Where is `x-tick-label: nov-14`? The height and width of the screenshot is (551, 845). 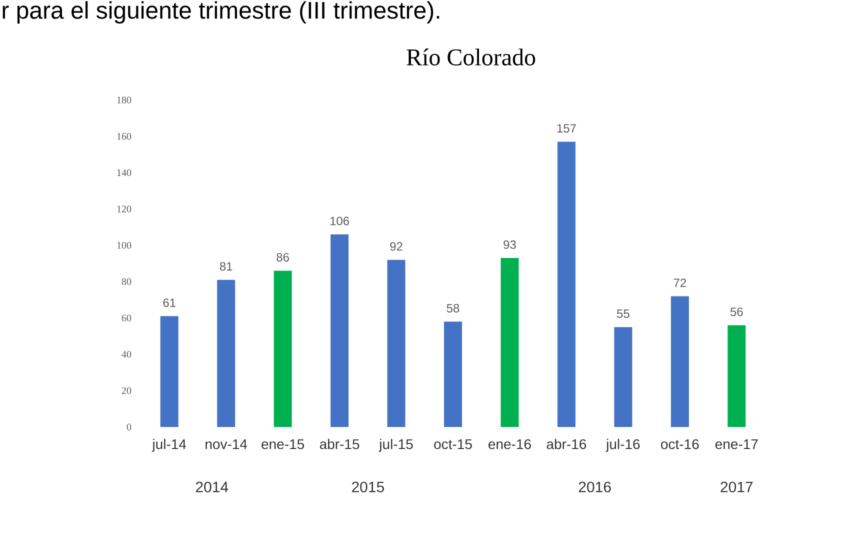
x-tick-label: nov-14 is located at coordinates (227, 444).